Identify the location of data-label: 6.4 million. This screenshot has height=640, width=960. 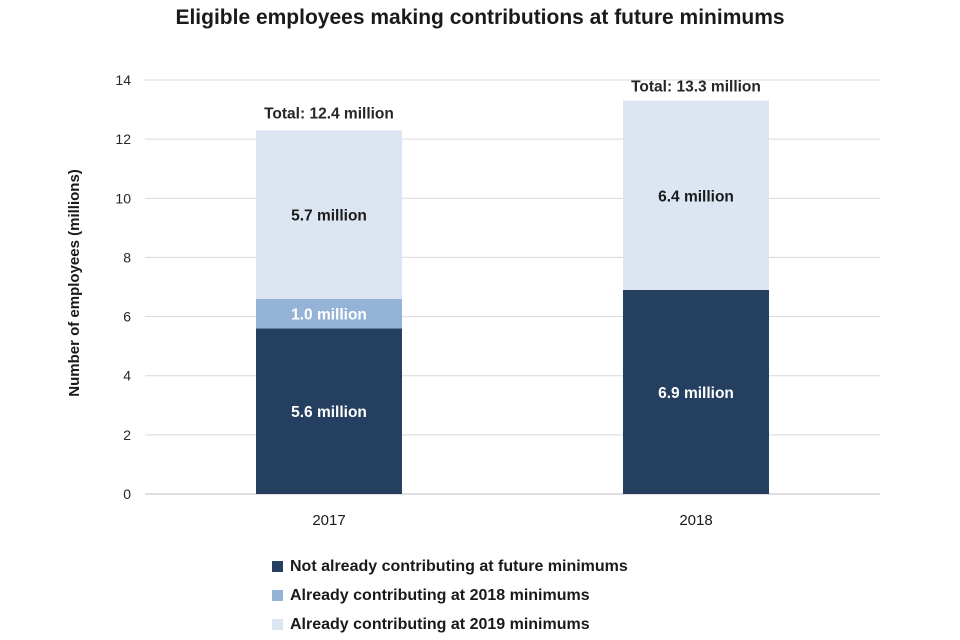
(696, 196).